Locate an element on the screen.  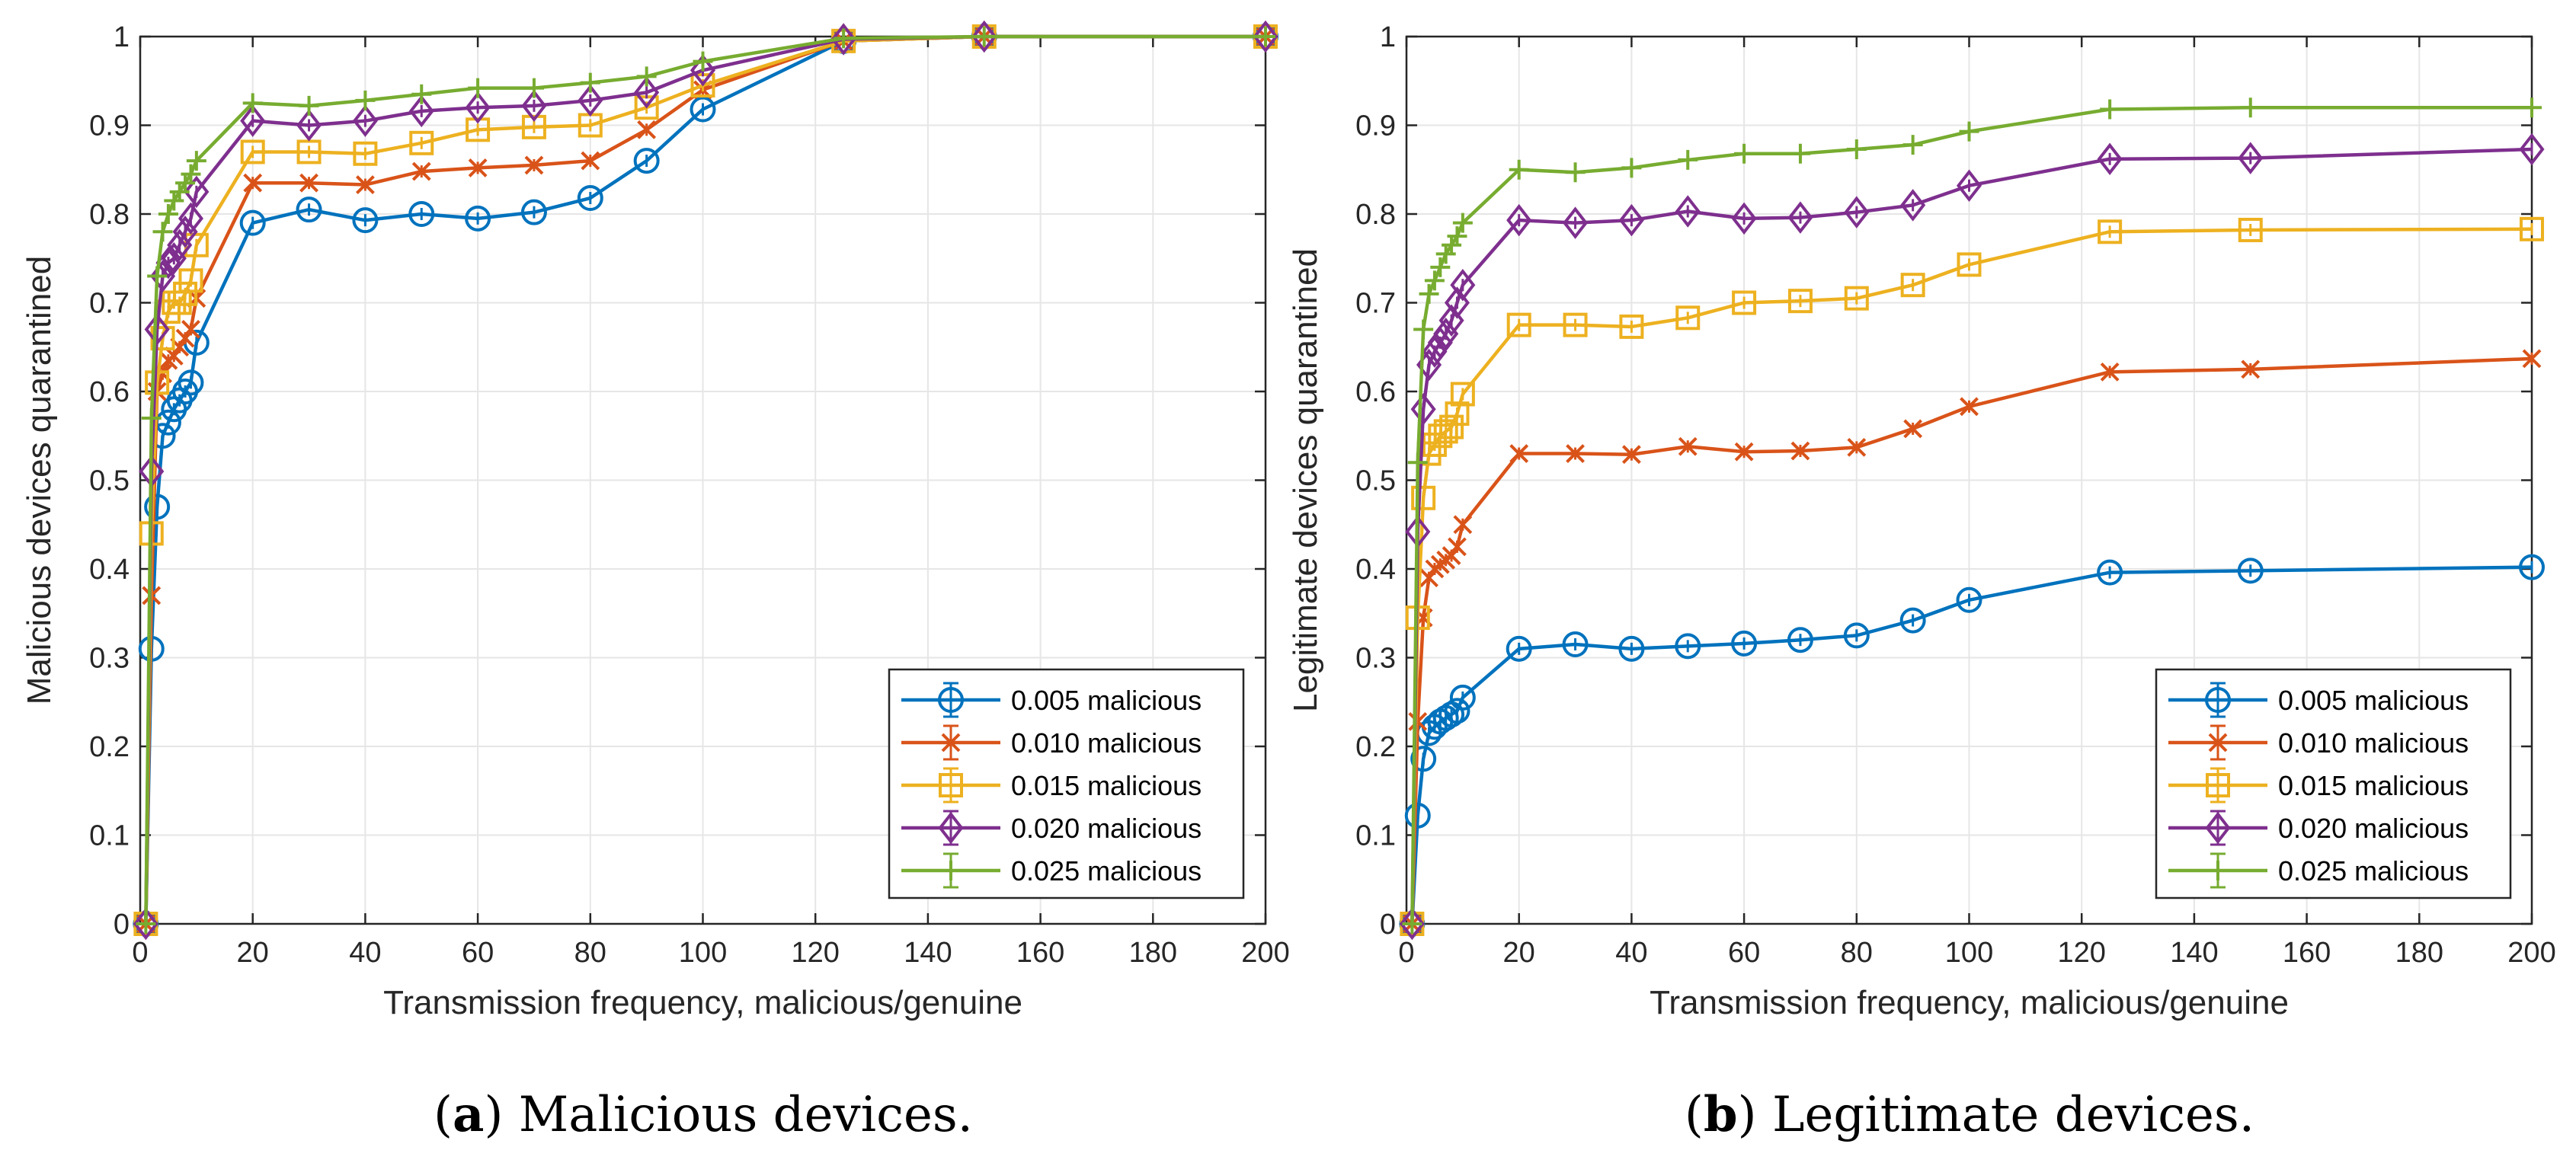
y-tick-label: 0.4 is located at coordinates (109, 570).